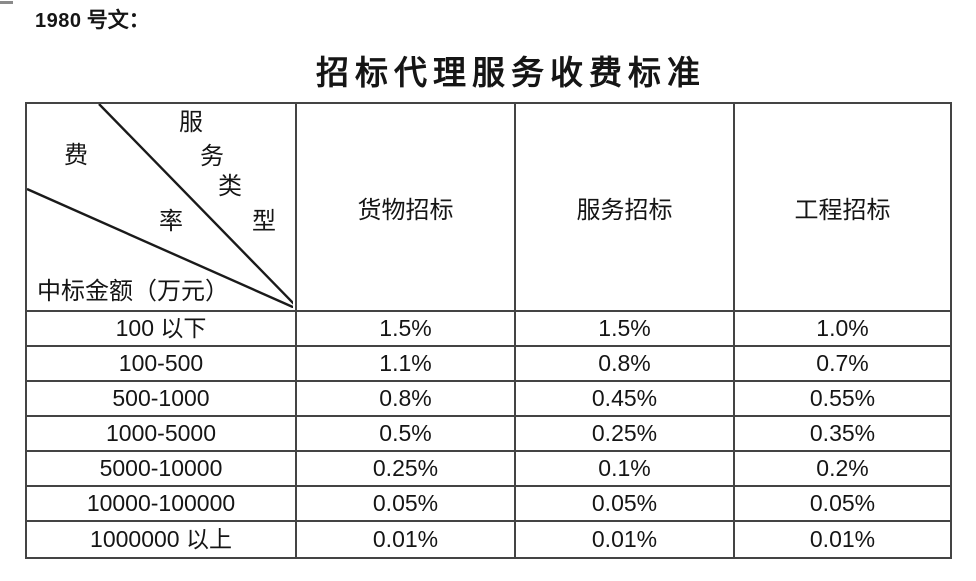 This screenshot has width=976, height=581. Describe the element at coordinates (842, 503) in the screenshot. I see `engineering-rate-cell: 0.05%` at that location.